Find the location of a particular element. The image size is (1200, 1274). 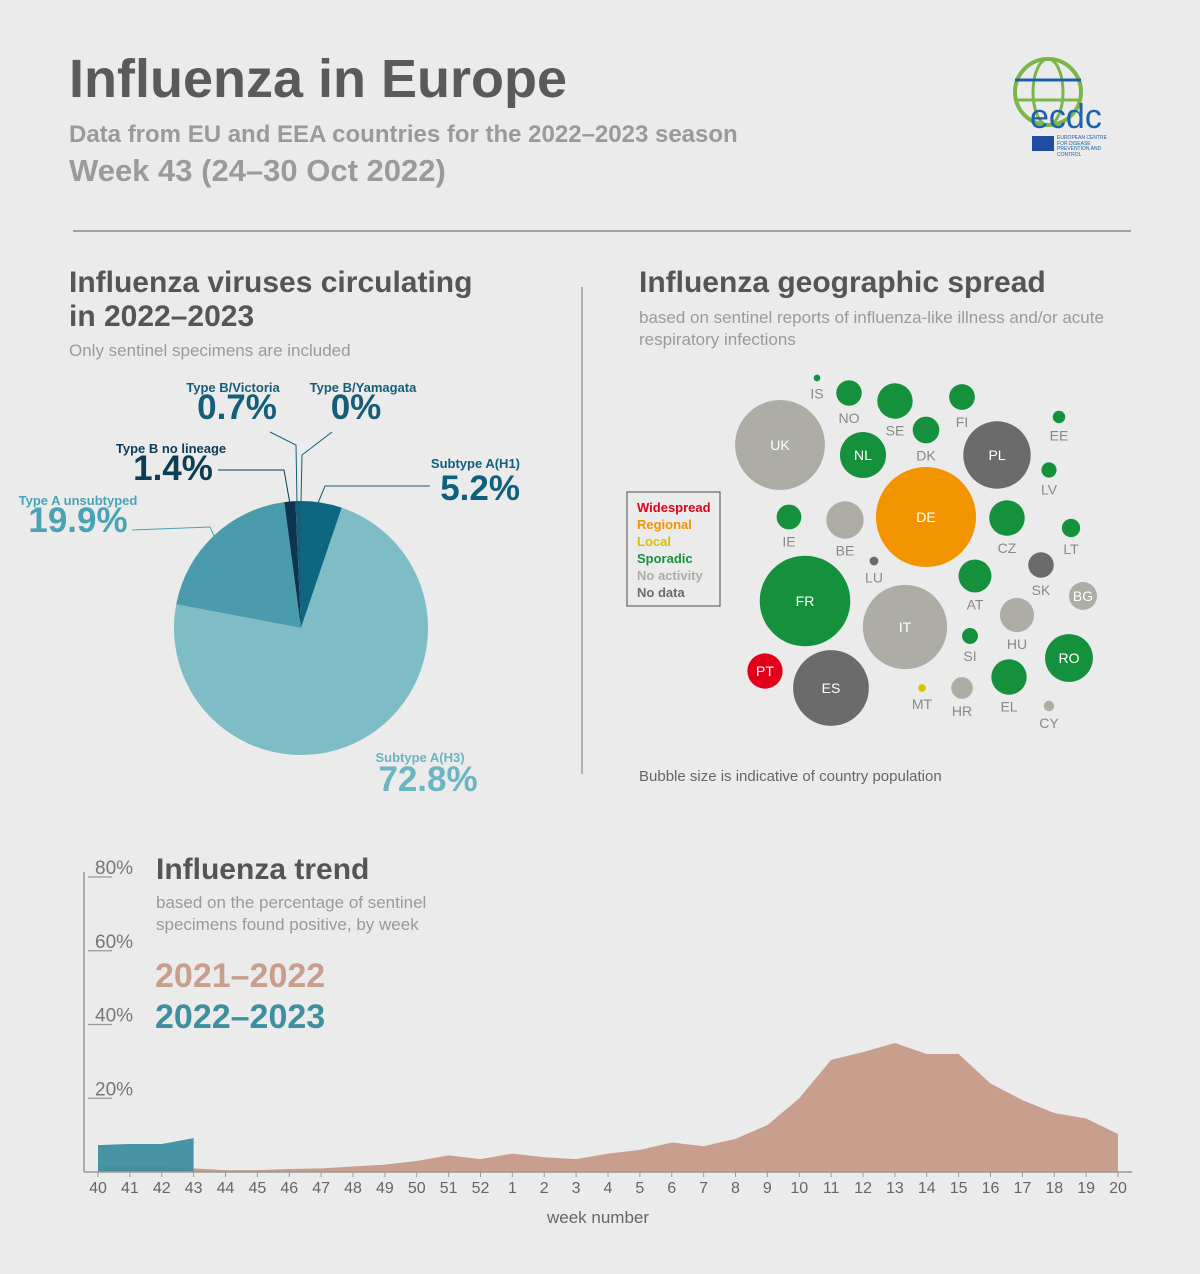

slice-value: 0% is located at coordinates (356, 407).